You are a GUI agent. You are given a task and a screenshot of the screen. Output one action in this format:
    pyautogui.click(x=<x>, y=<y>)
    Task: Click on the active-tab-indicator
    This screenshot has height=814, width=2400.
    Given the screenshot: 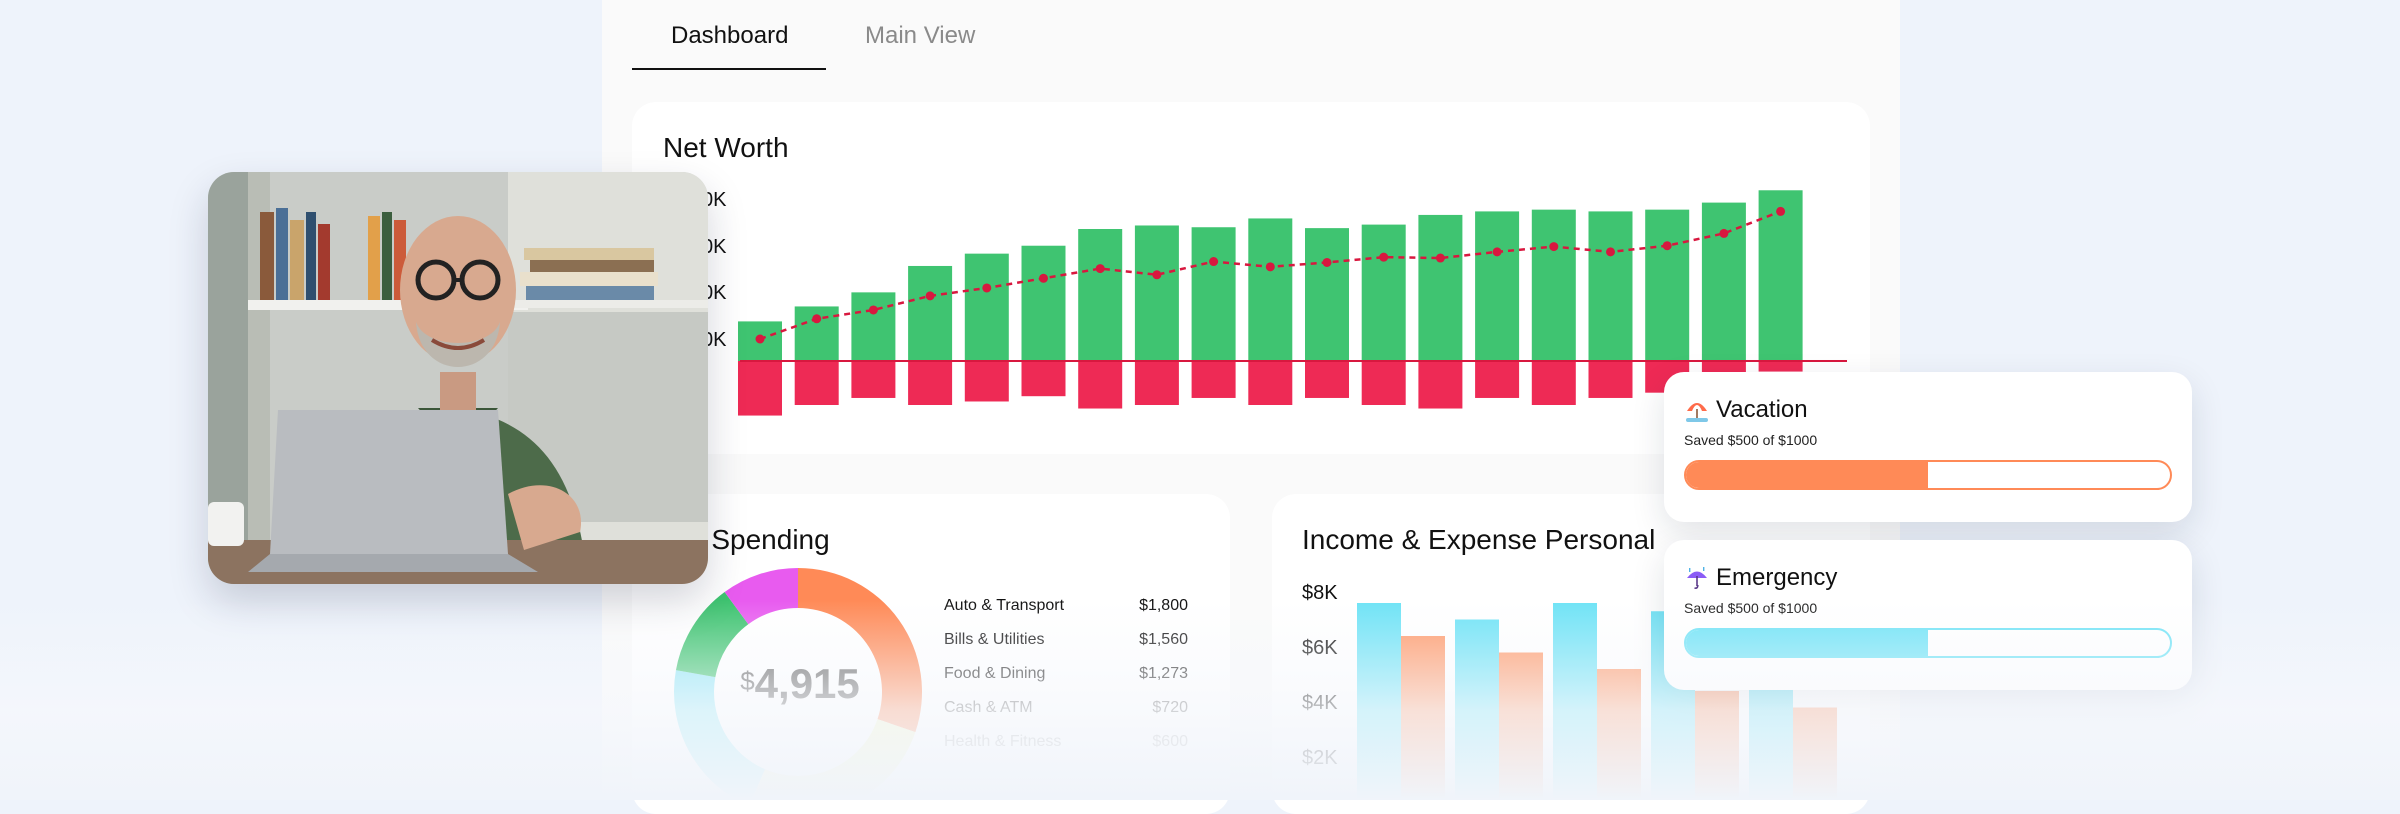 What is the action you would take?
    pyautogui.click(x=729, y=69)
    